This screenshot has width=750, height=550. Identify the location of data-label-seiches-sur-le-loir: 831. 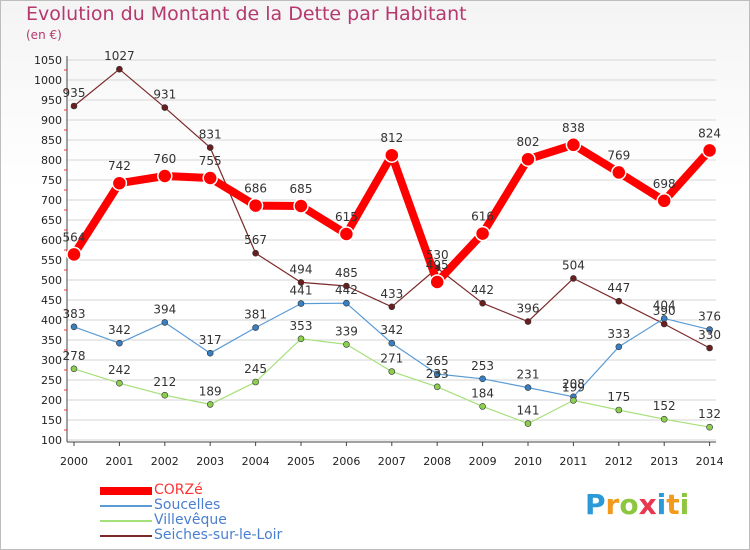
(210, 135).